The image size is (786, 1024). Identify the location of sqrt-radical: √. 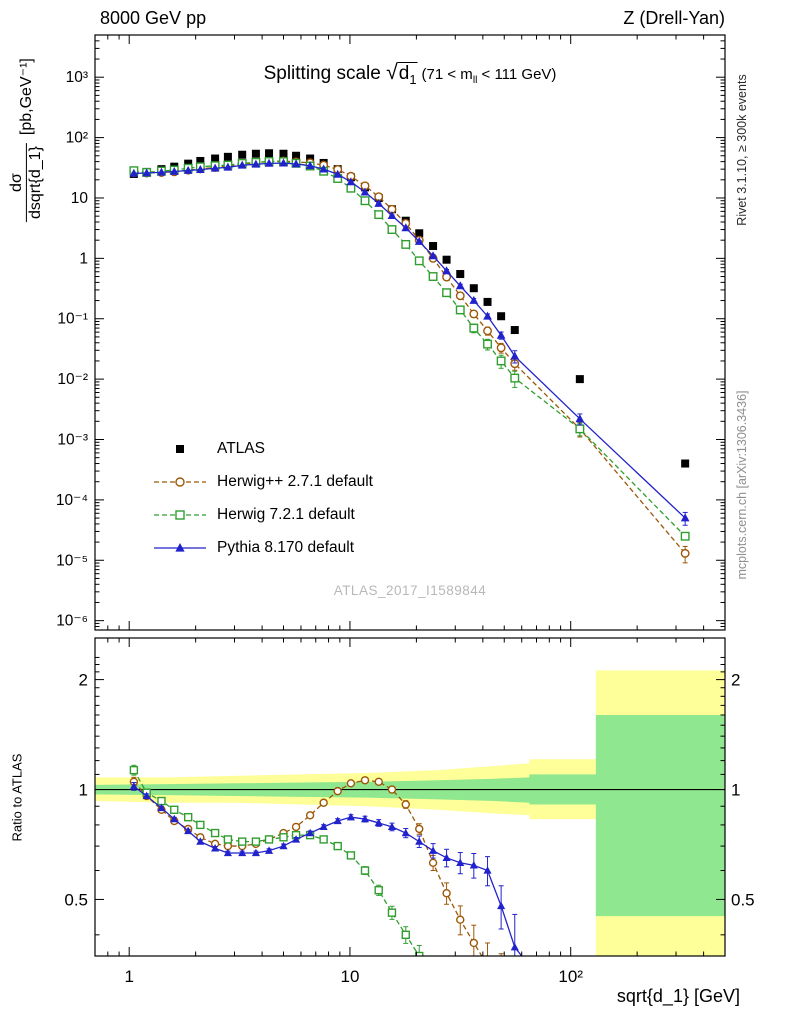
(392, 72).